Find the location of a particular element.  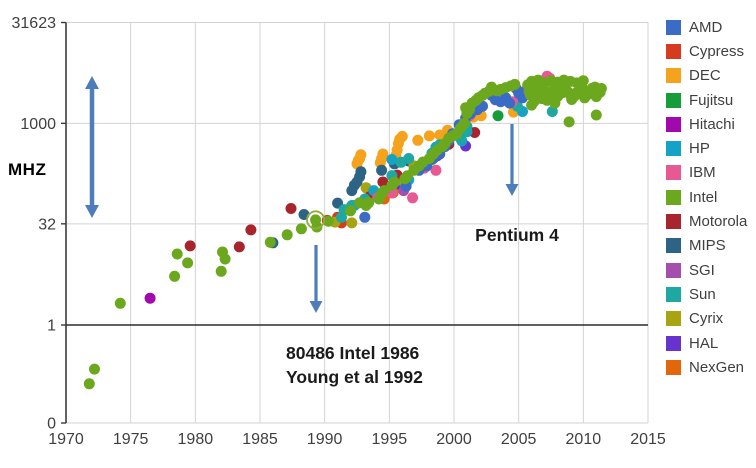

legend-label: HAL is located at coordinates (704, 343).